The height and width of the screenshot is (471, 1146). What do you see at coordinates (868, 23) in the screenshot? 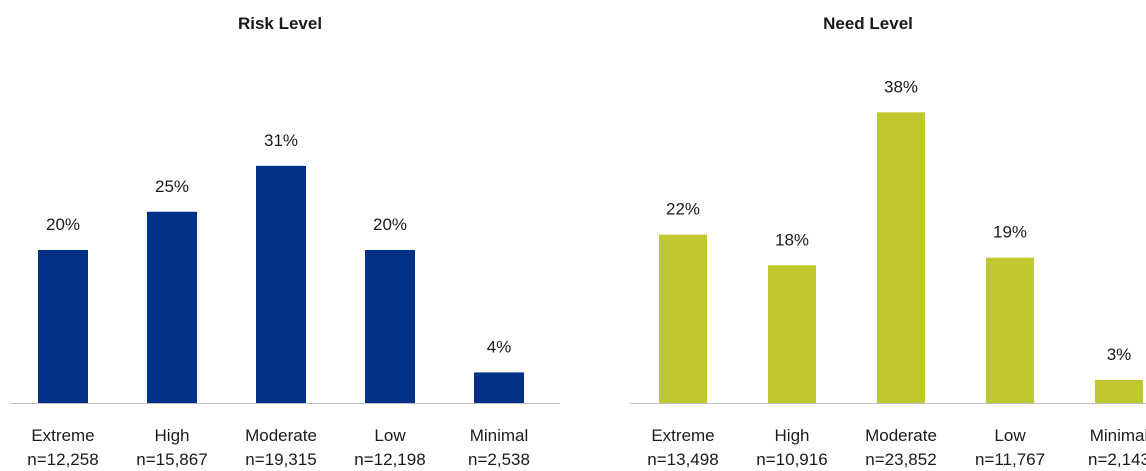
I see `chart-title: Need Level` at bounding box center [868, 23].